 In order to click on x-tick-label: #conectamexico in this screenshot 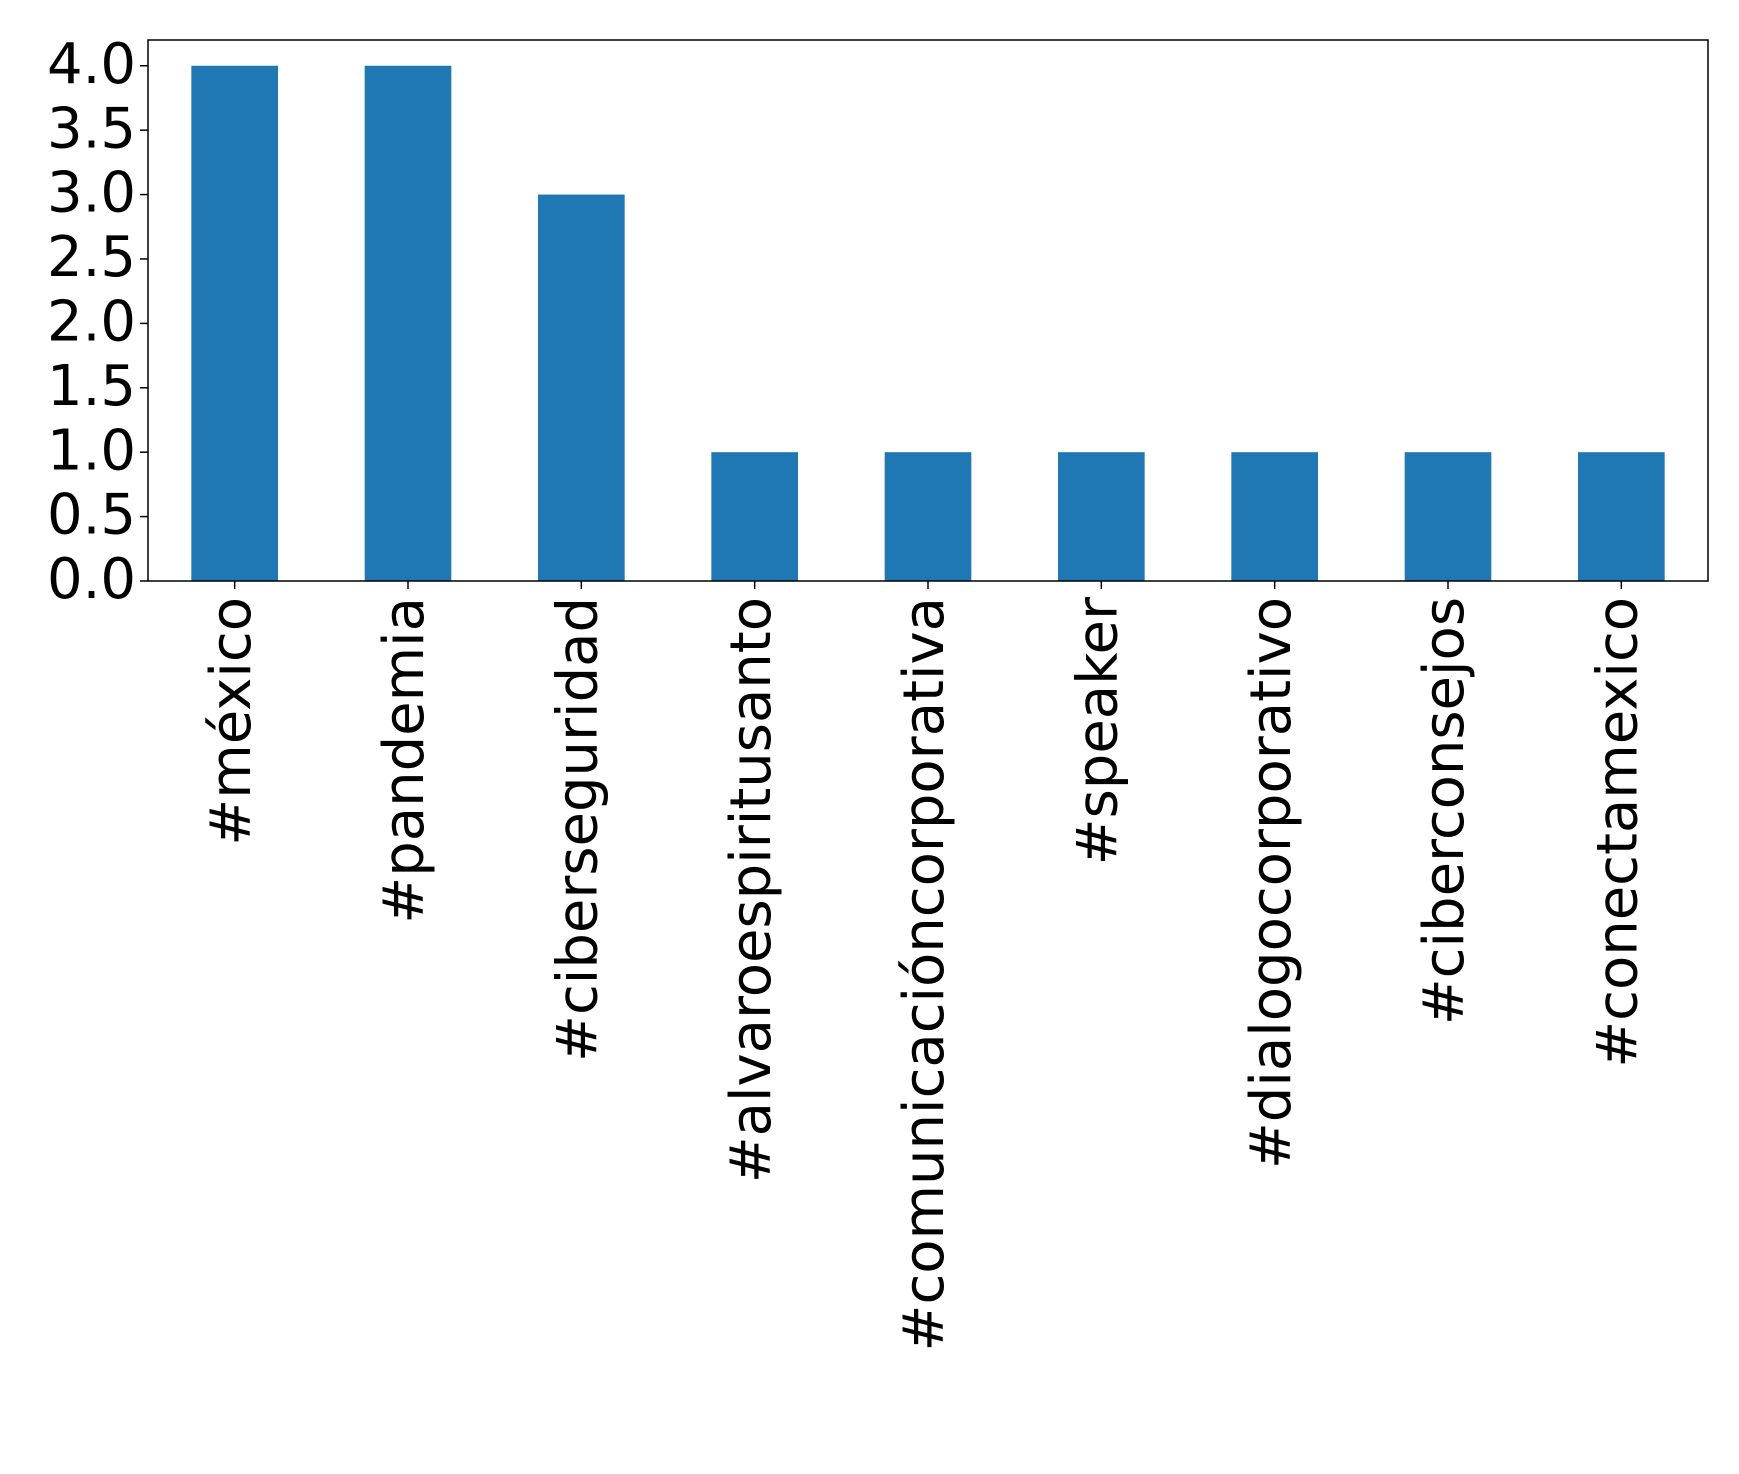, I will do `click(1617, 832)`.